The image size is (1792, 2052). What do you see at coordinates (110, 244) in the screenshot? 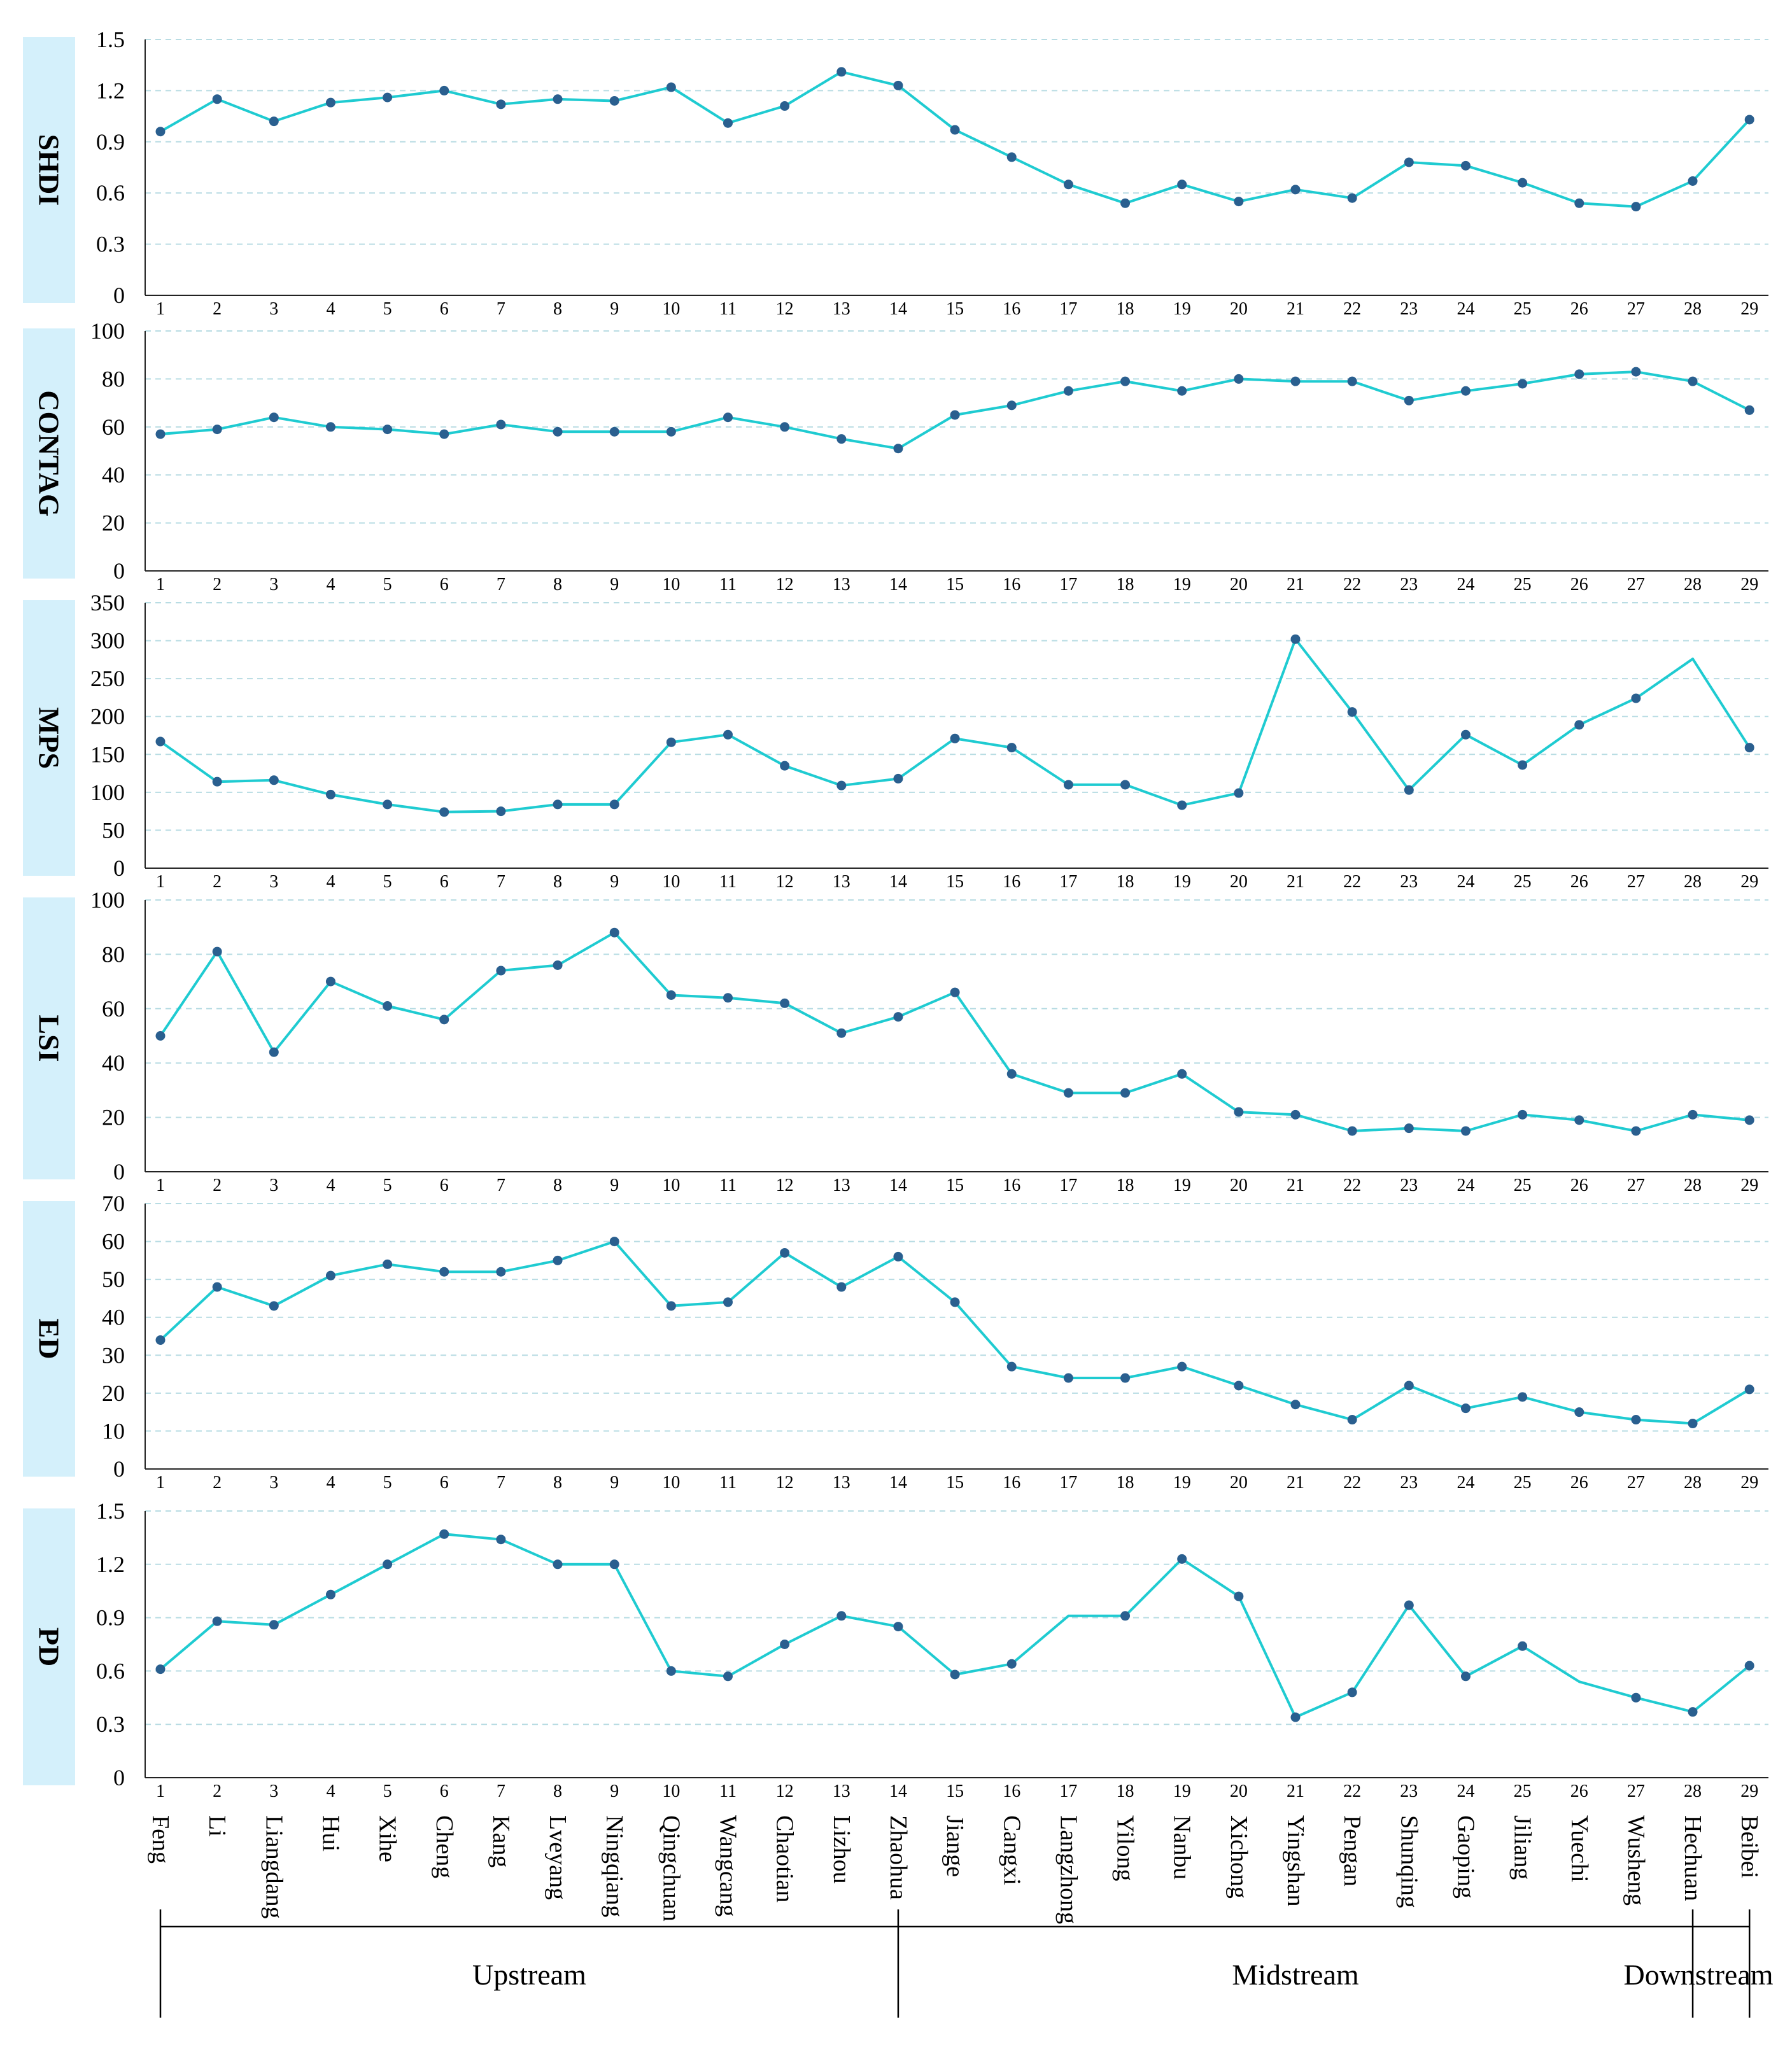
I see `ytick-label: 0.3` at bounding box center [110, 244].